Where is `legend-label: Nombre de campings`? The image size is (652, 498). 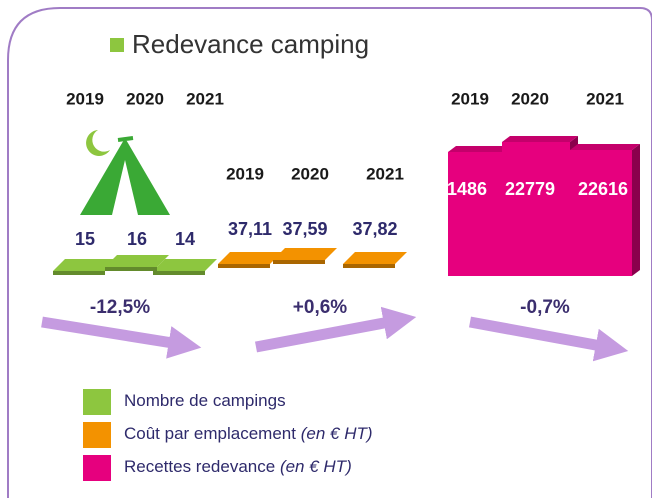
legend-label: Nombre de campings is located at coordinates (205, 400).